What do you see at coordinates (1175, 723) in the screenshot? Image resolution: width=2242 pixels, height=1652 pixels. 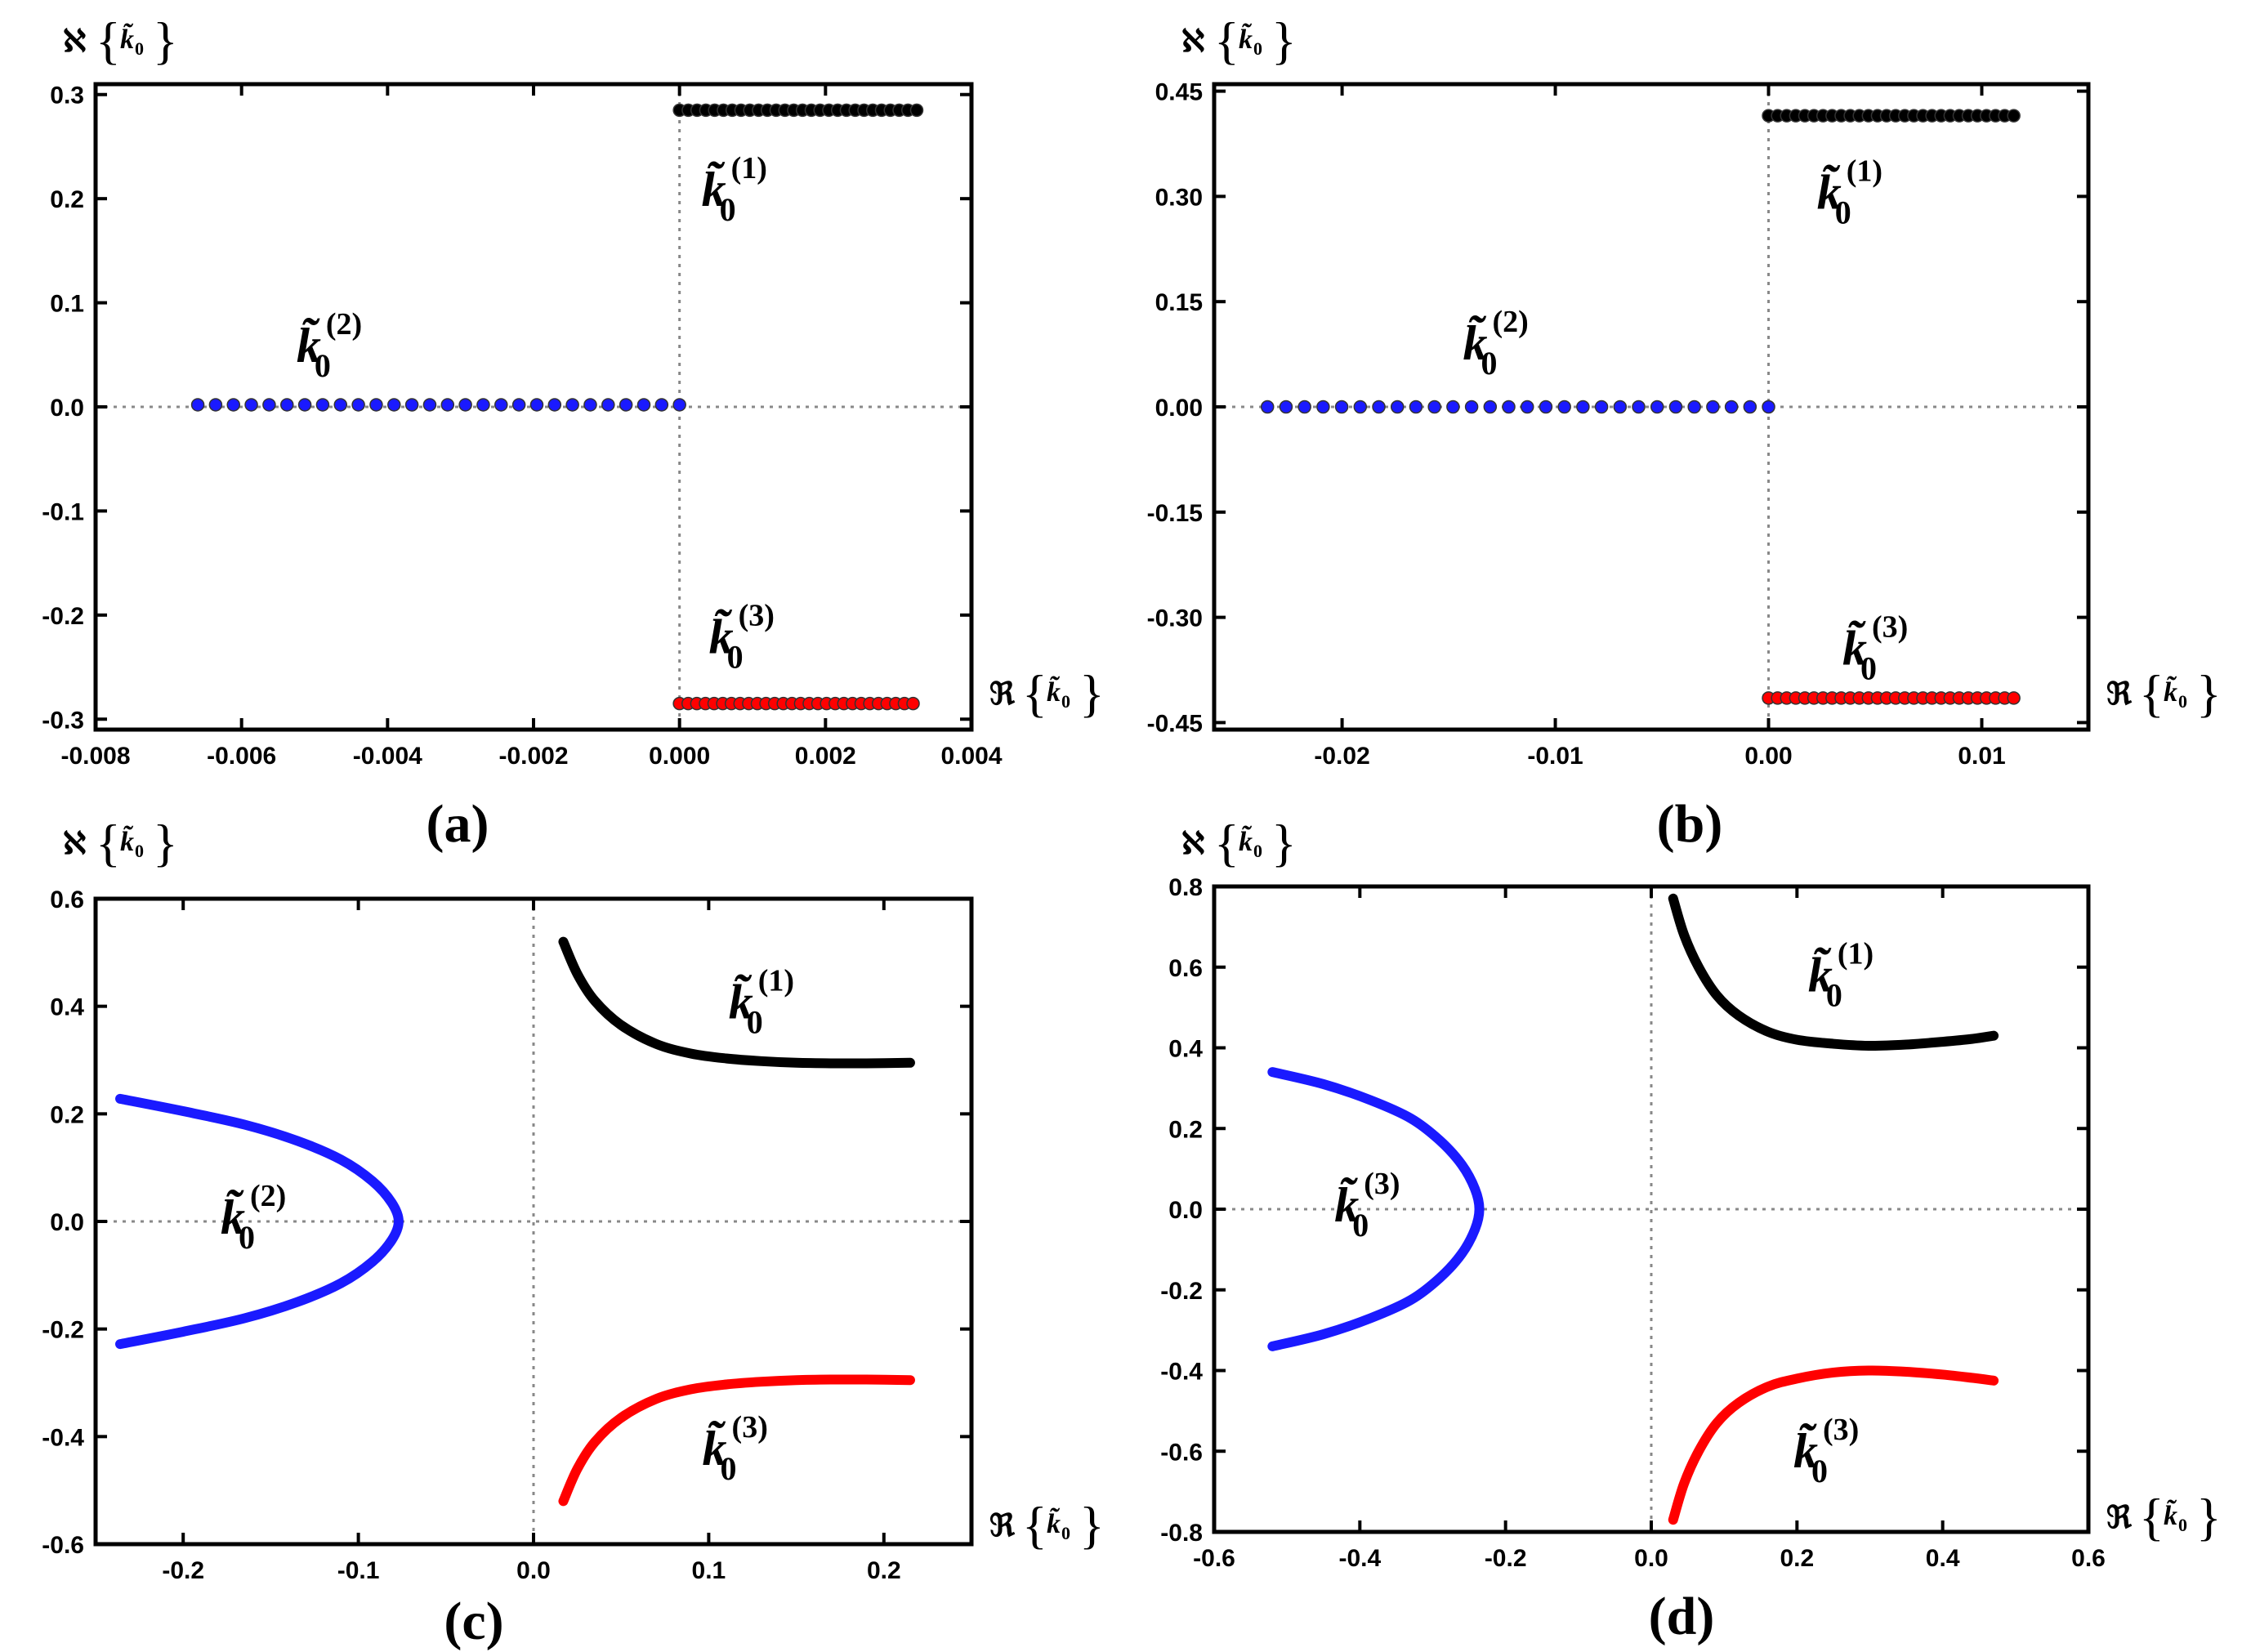 I see `y-tick-label: -0.45` at bounding box center [1175, 723].